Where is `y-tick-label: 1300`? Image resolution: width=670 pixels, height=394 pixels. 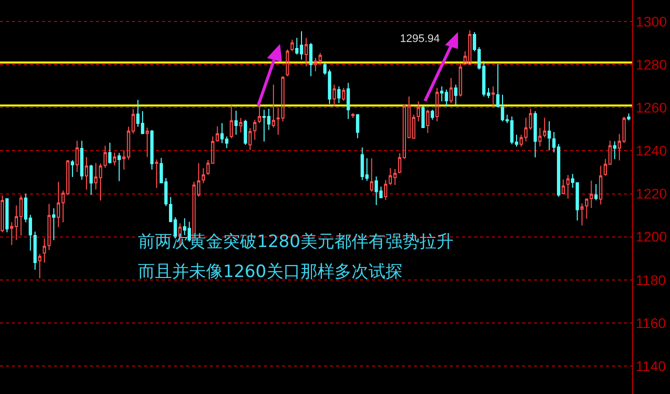 y-tick-label: 1300 is located at coordinates (652, 21).